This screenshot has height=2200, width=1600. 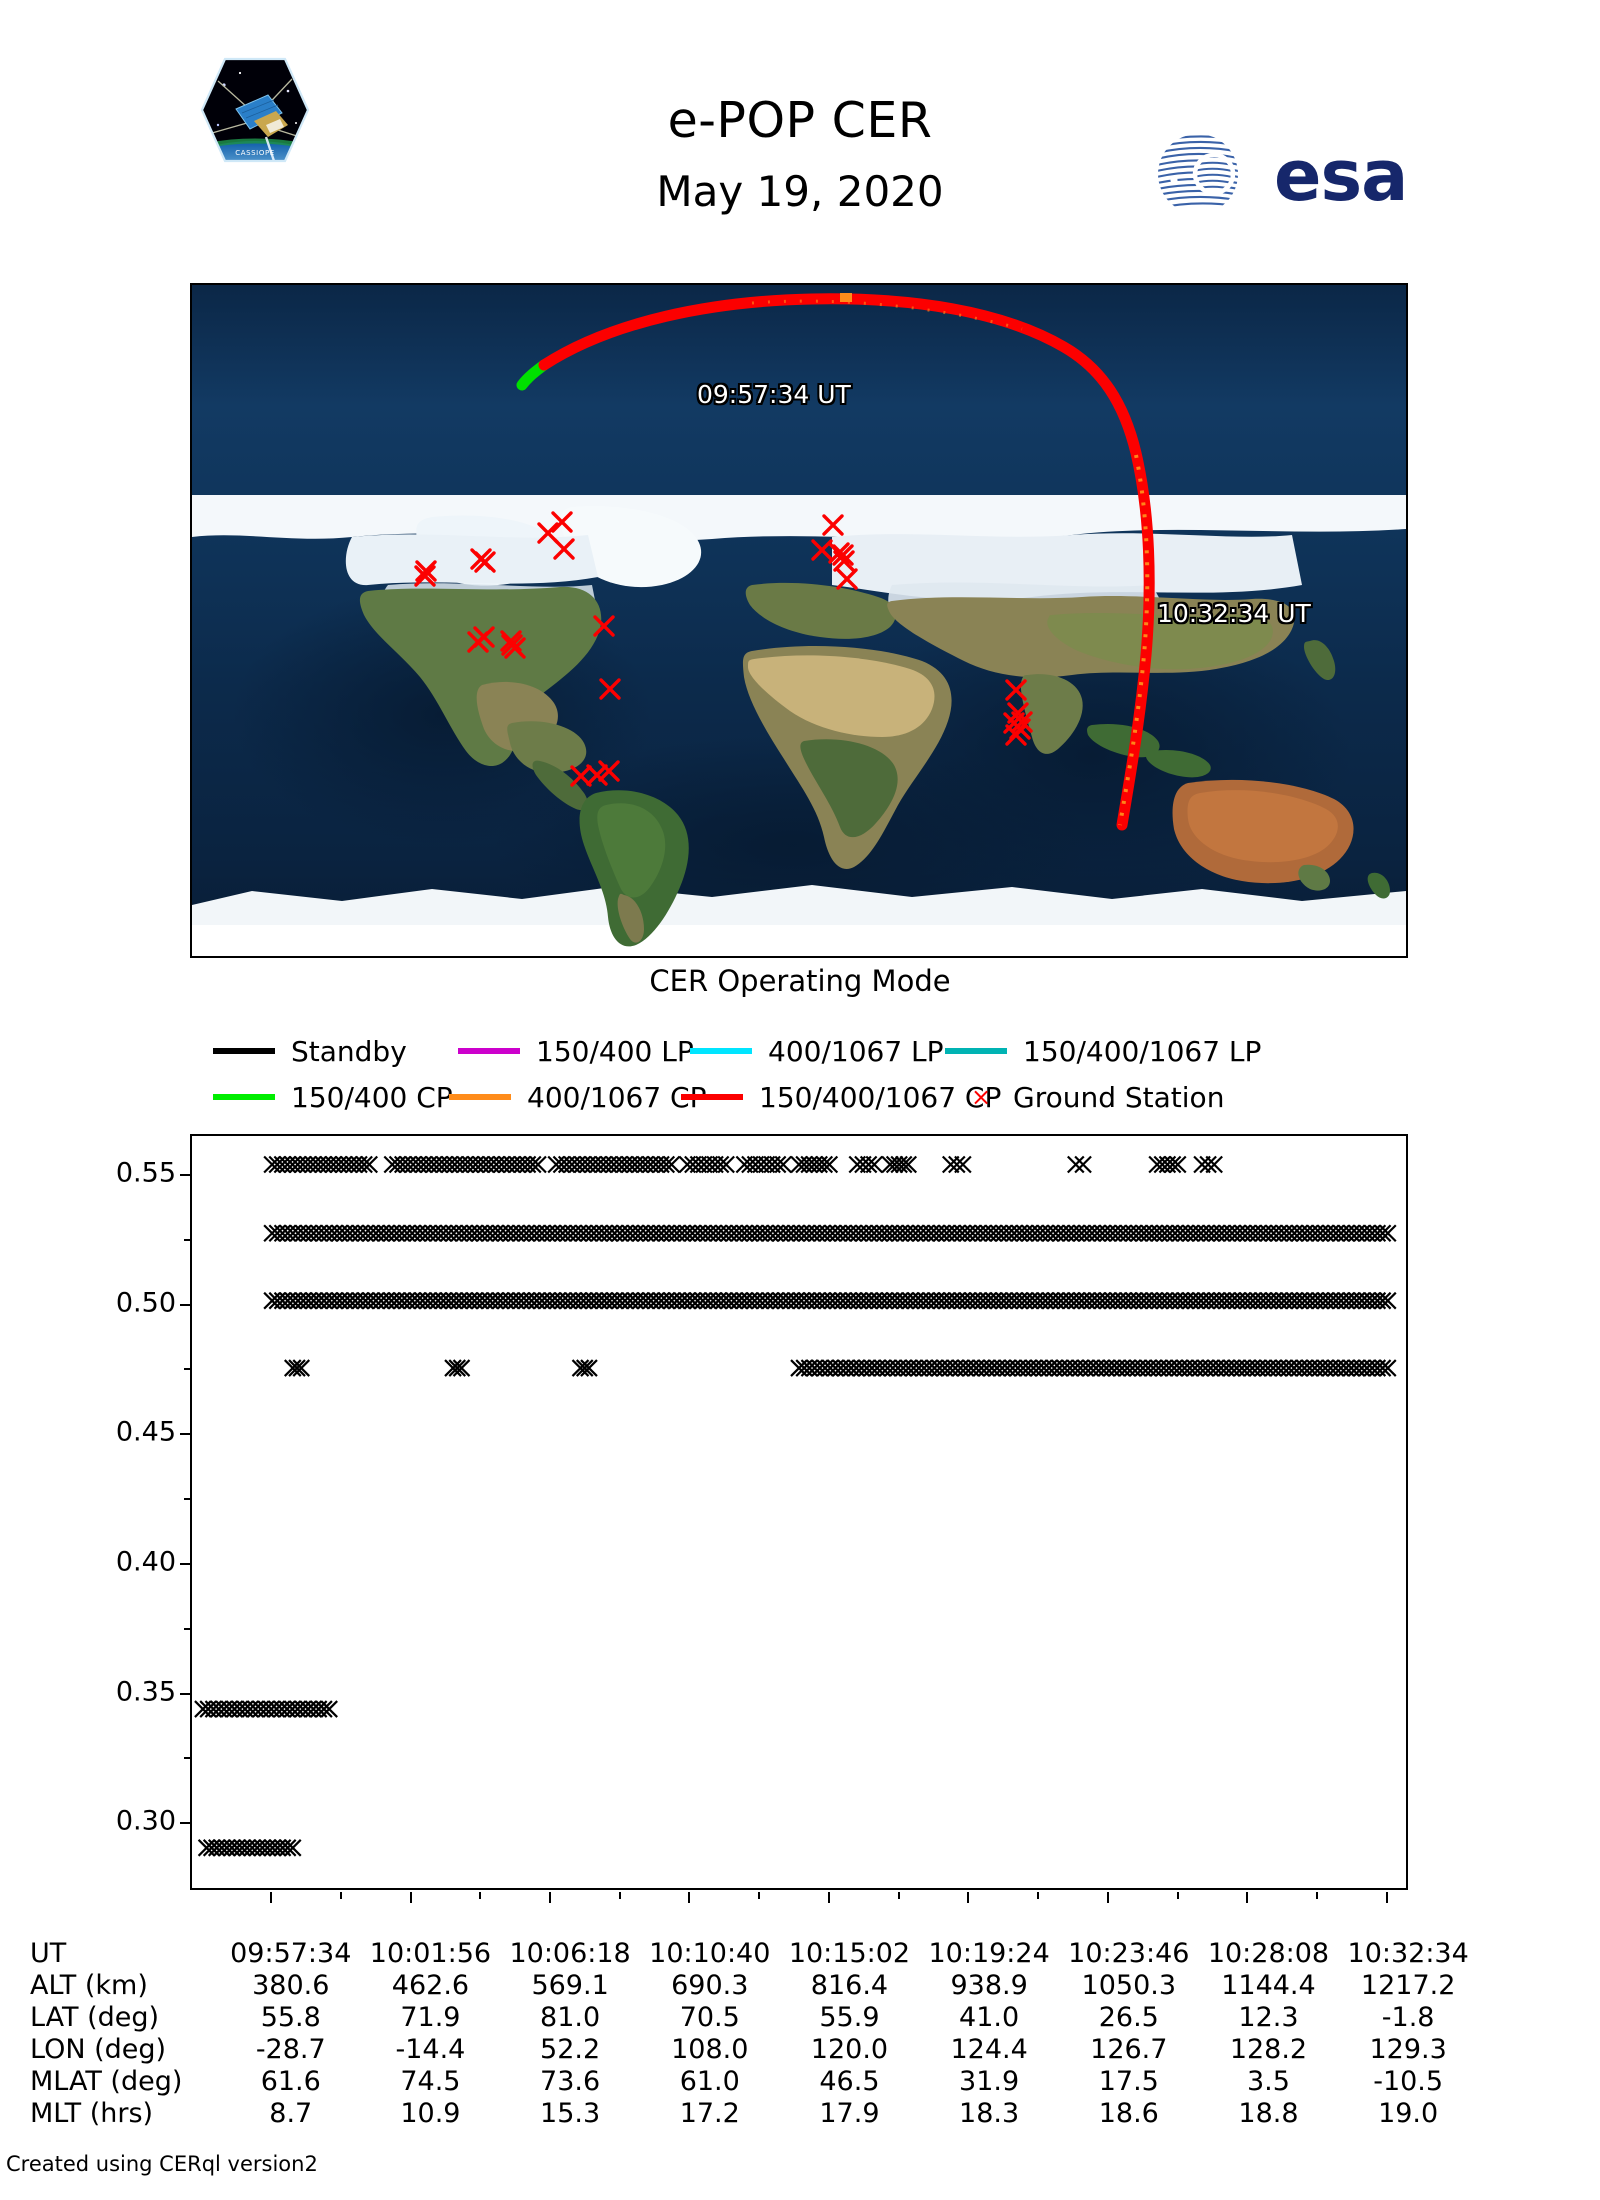 What do you see at coordinates (106, 2081) in the screenshot?
I see `table-row-label: MLAT (deg)` at bounding box center [106, 2081].